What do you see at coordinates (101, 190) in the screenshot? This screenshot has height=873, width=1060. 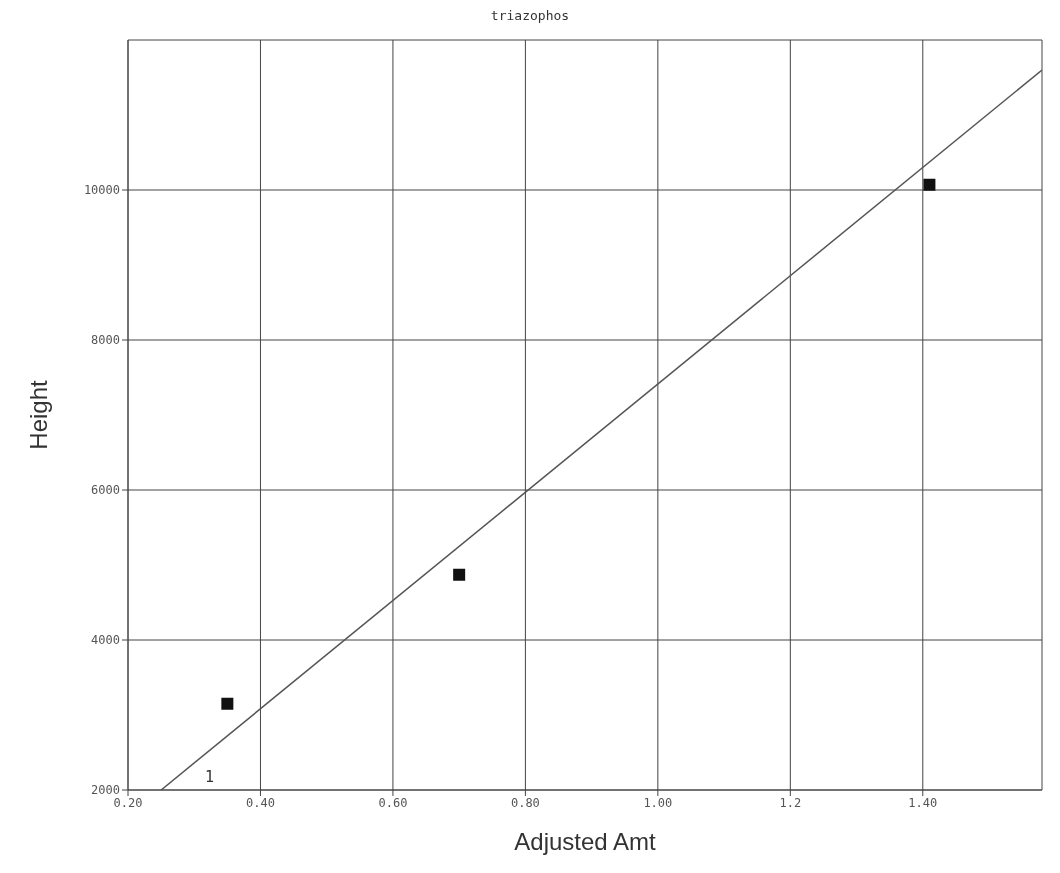 I see `y-tick-label: 10000` at bounding box center [101, 190].